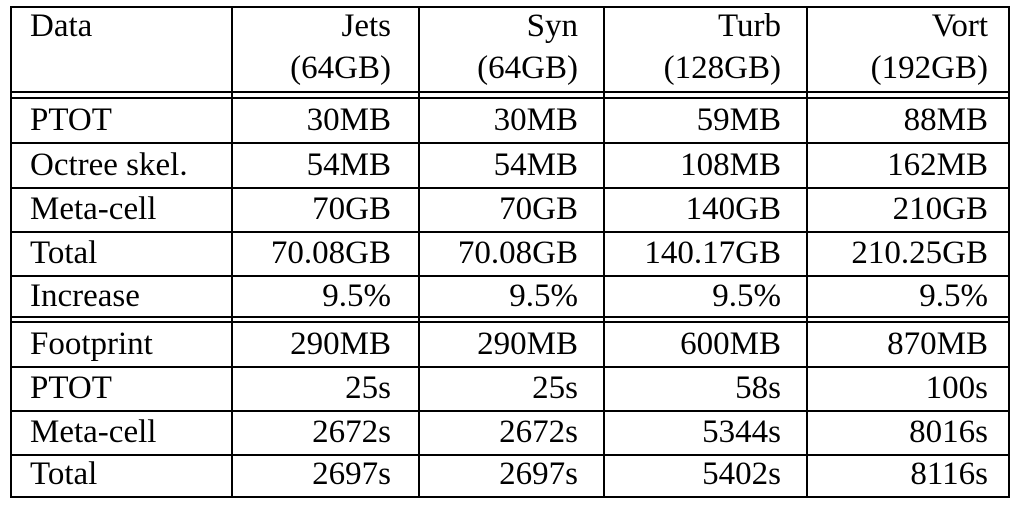  Describe the element at coordinates (366, 26) in the screenshot. I see `header-col-name: Jets` at that location.